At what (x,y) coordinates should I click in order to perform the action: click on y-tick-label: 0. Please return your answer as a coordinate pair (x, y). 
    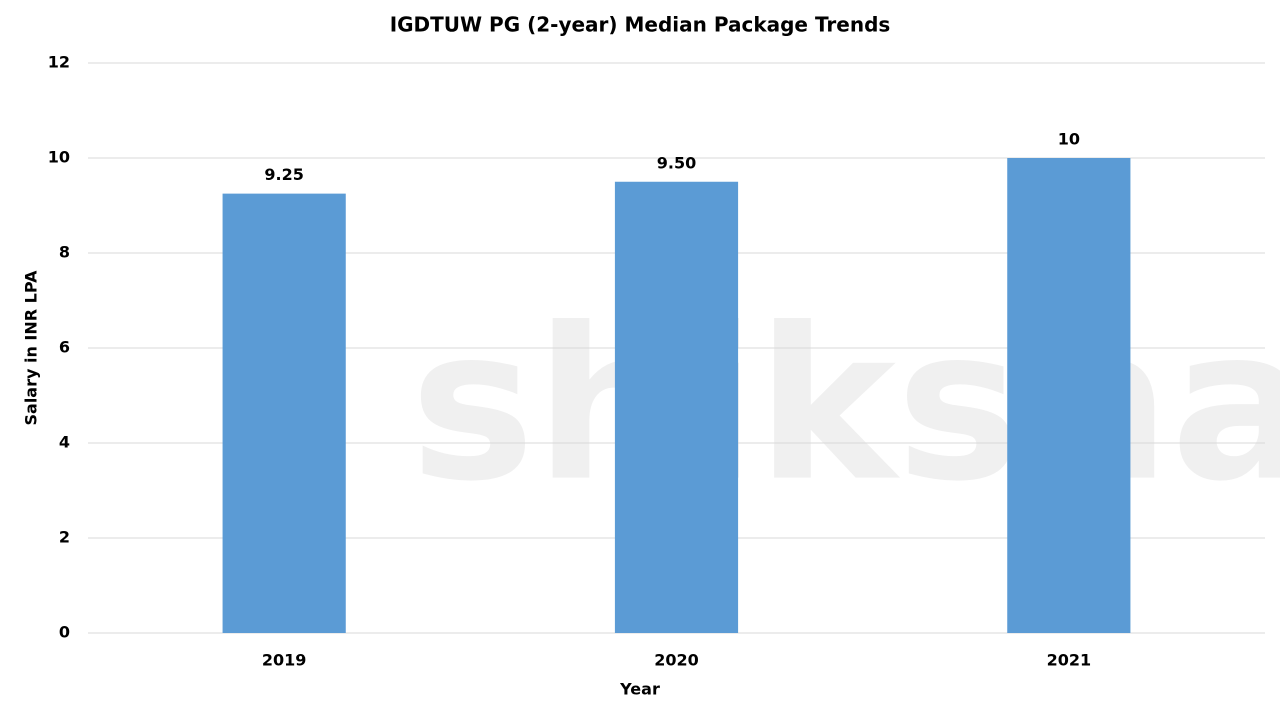
    Looking at the image, I should click on (64, 632).